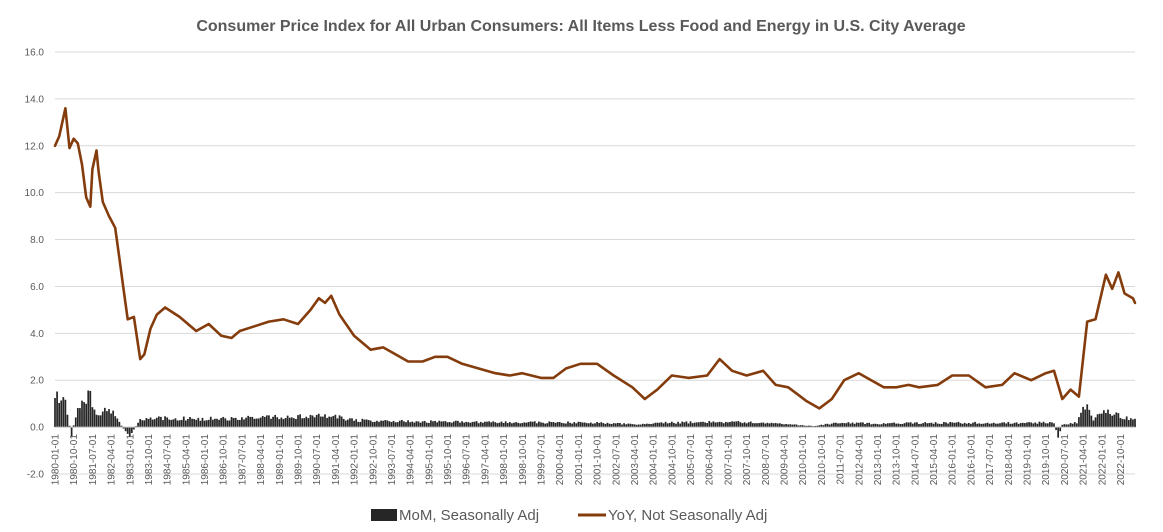 The width and height of the screenshot is (1163, 532). Describe the element at coordinates (35, 146) in the screenshot. I see `y-tick-label: 12.0` at that location.